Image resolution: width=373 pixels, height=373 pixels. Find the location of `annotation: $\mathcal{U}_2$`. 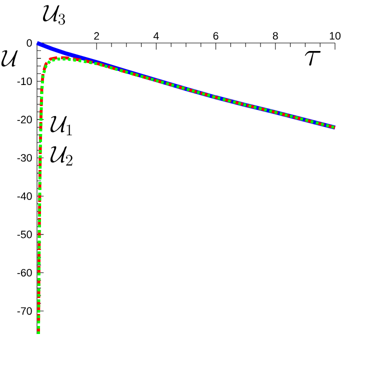

annotation: $\mathcal{U}_2$ is located at coordinates (61, 156).